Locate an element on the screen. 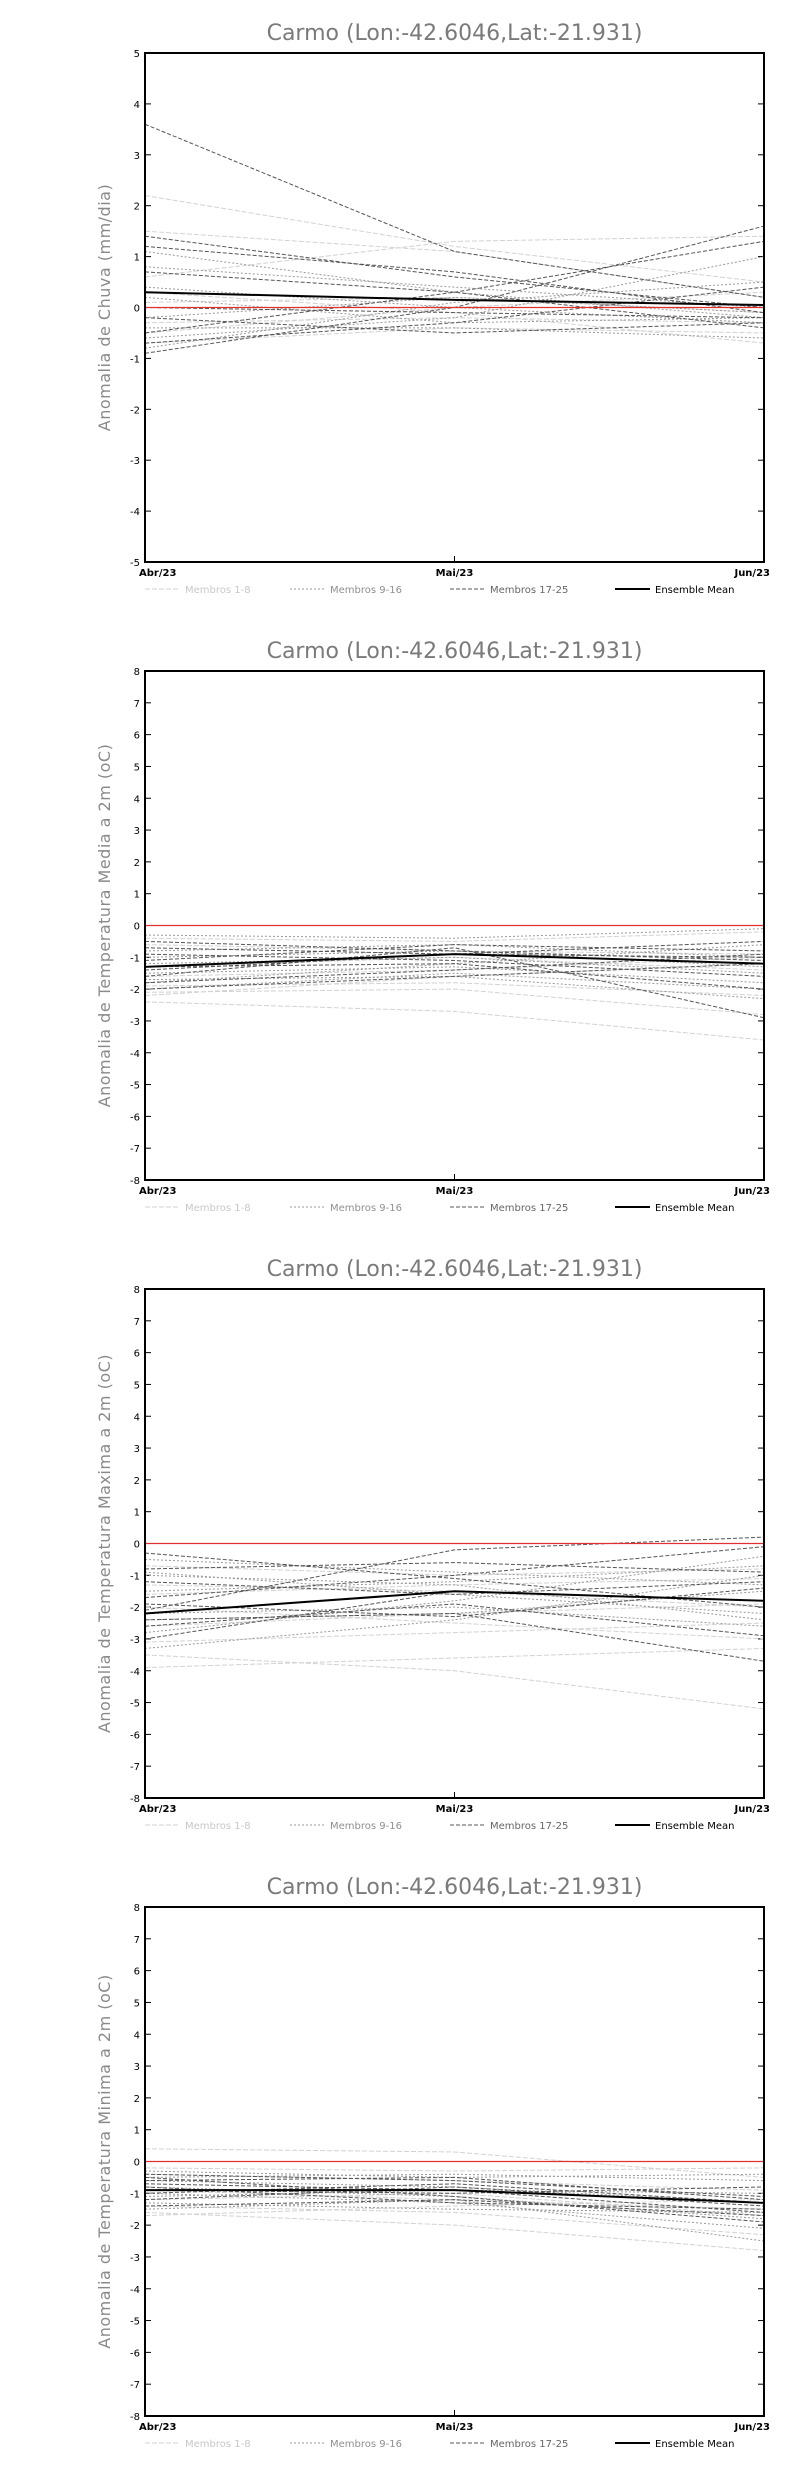 The image size is (800, 2472). x-tick-label: Mai/23 is located at coordinates (455, 573).